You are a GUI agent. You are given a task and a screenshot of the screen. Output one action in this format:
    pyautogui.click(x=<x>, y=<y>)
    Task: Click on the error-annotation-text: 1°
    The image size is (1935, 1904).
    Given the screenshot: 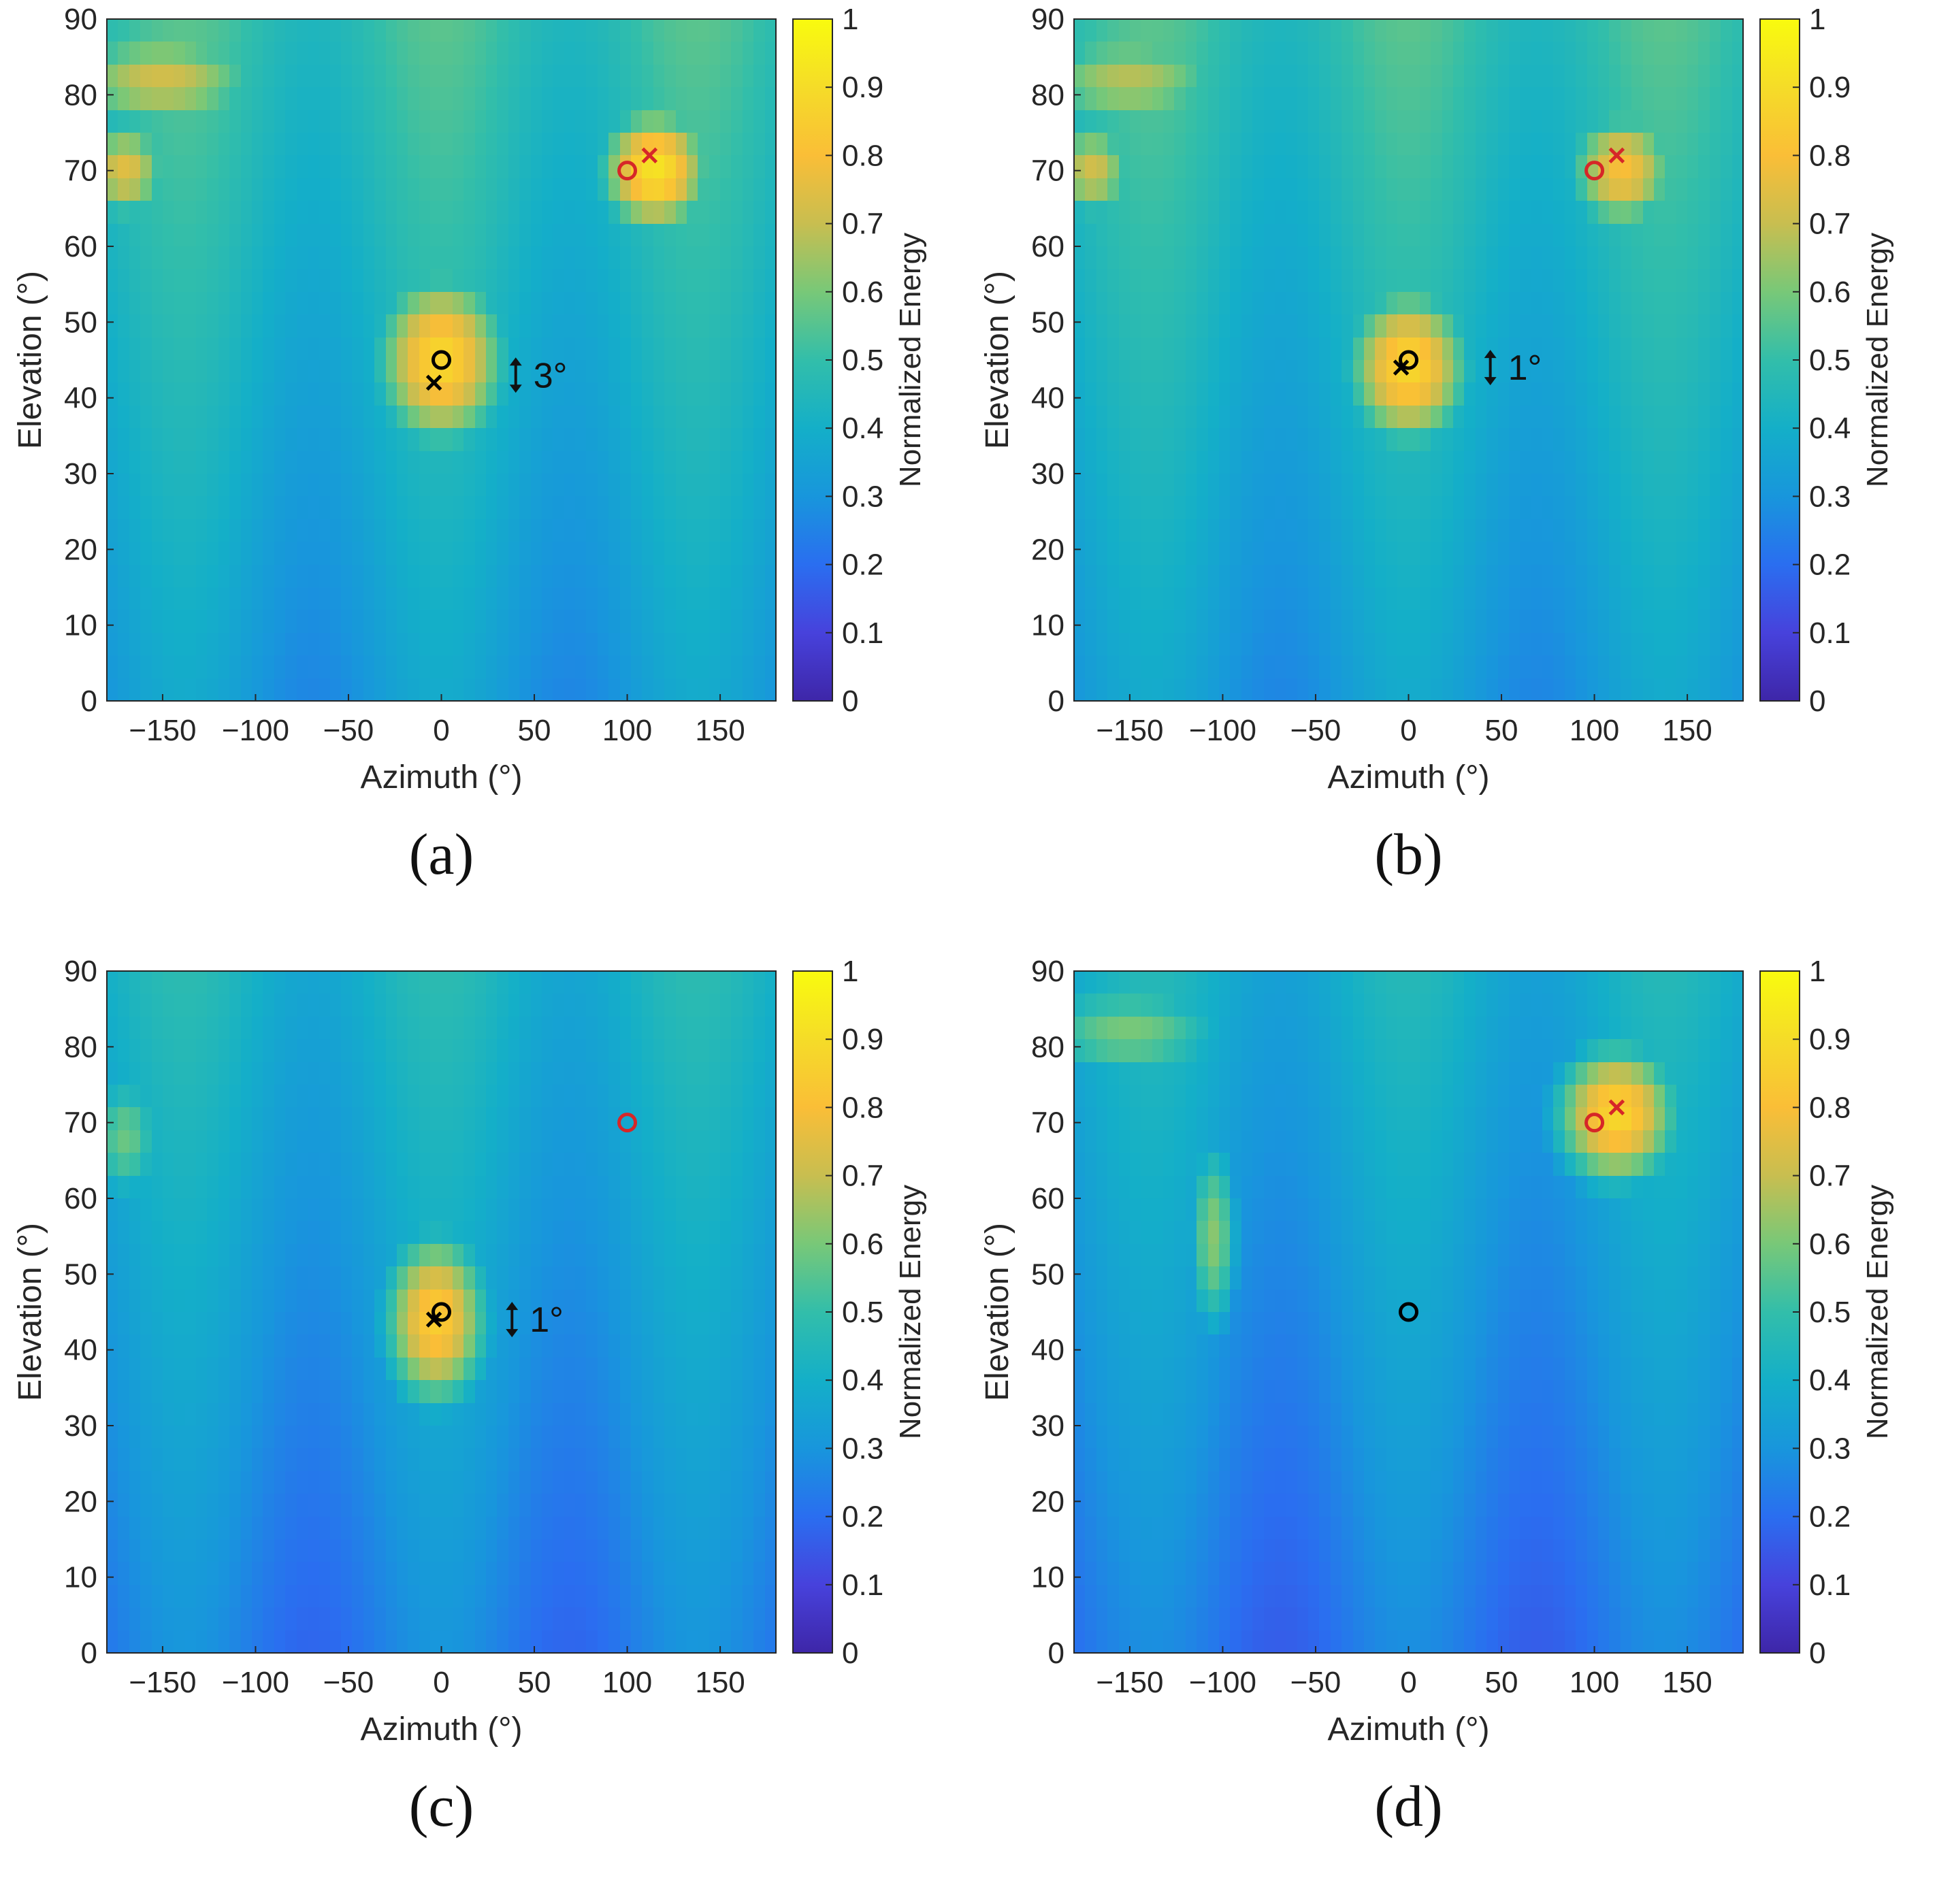 What is the action you would take?
    pyautogui.click(x=1525, y=368)
    